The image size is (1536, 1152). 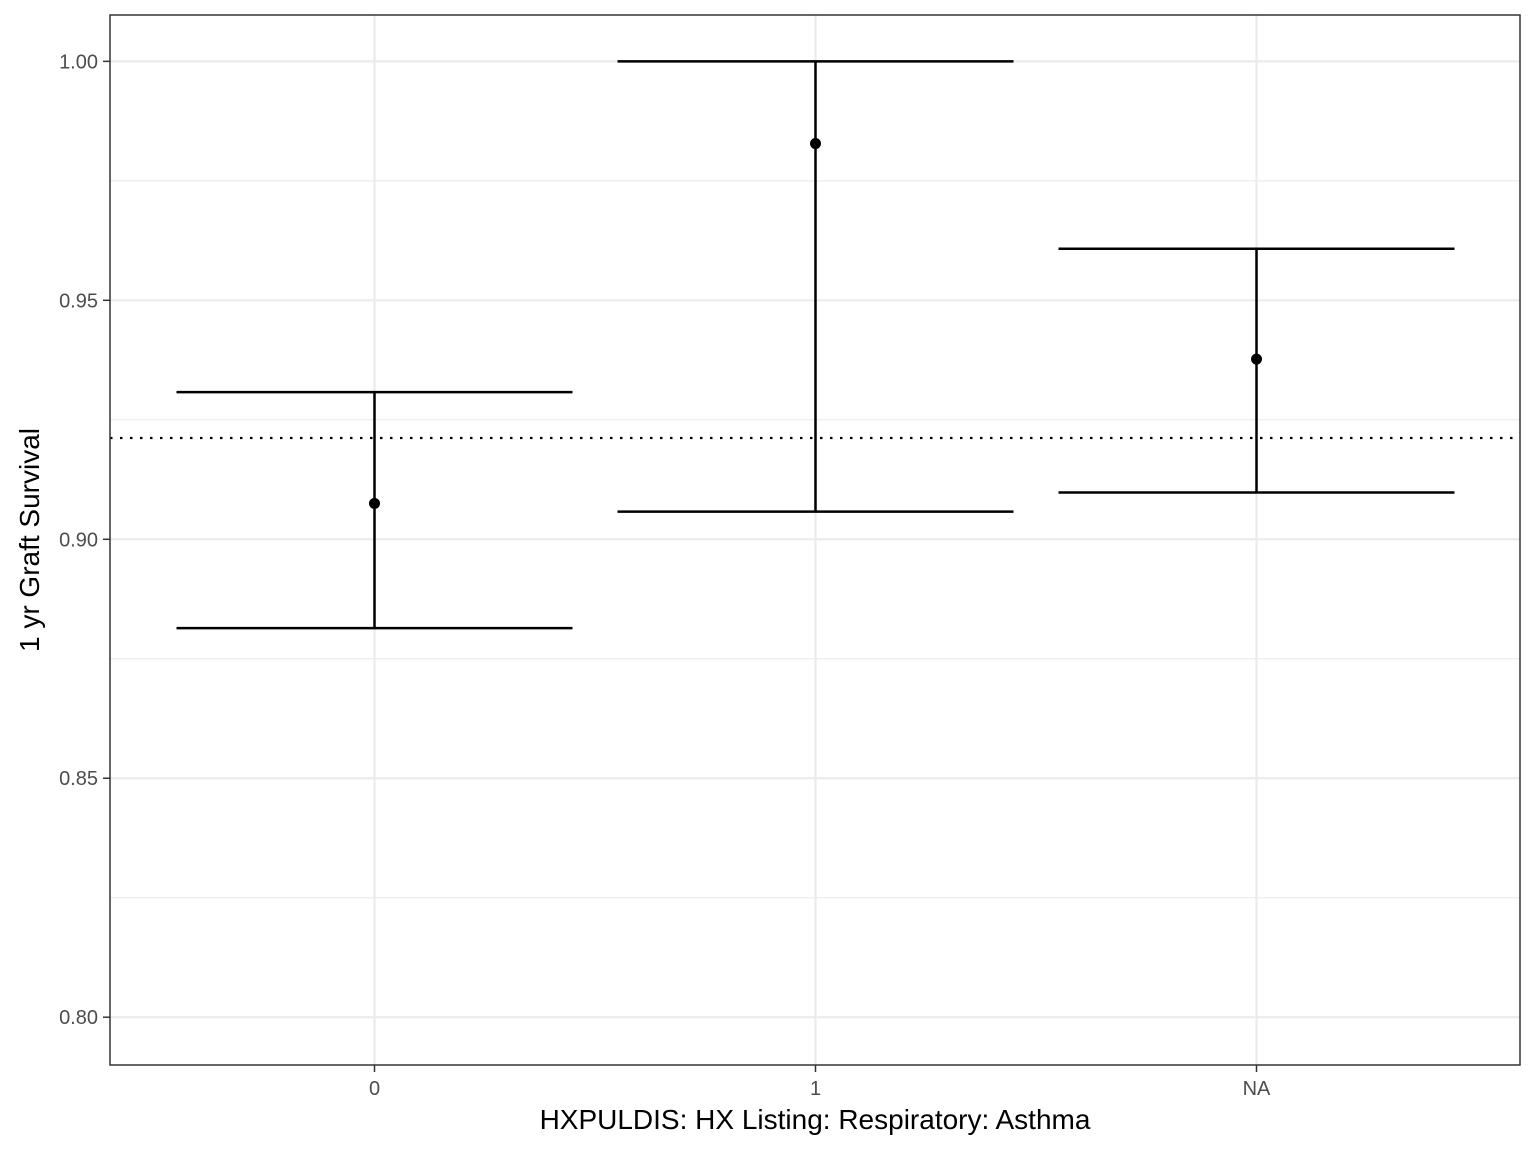 What do you see at coordinates (78, 62) in the screenshot?
I see `y-tick-label: 1.00` at bounding box center [78, 62].